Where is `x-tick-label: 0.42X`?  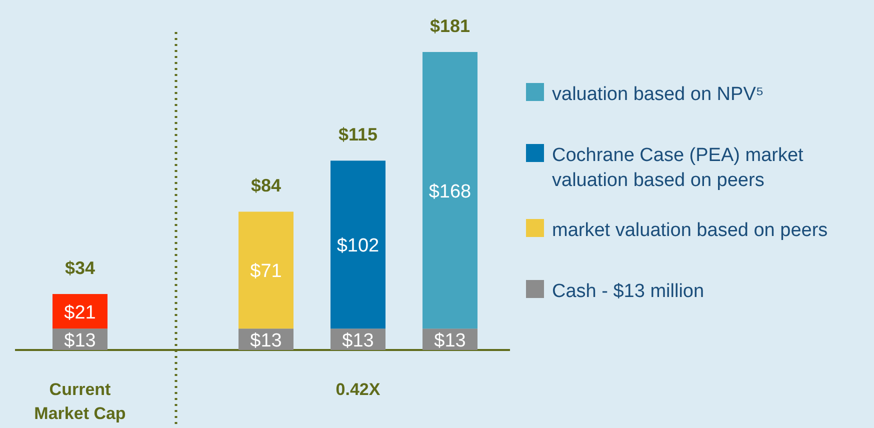
x-tick-label: 0.42X is located at coordinates (358, 389).